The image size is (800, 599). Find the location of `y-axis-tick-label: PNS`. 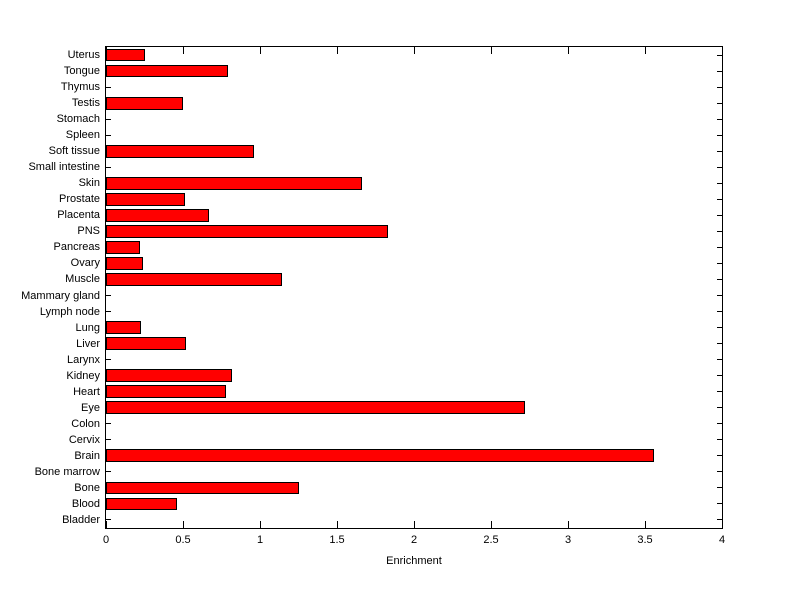

y-axis-tick-label: PNS is located at coordinates (88, 231).